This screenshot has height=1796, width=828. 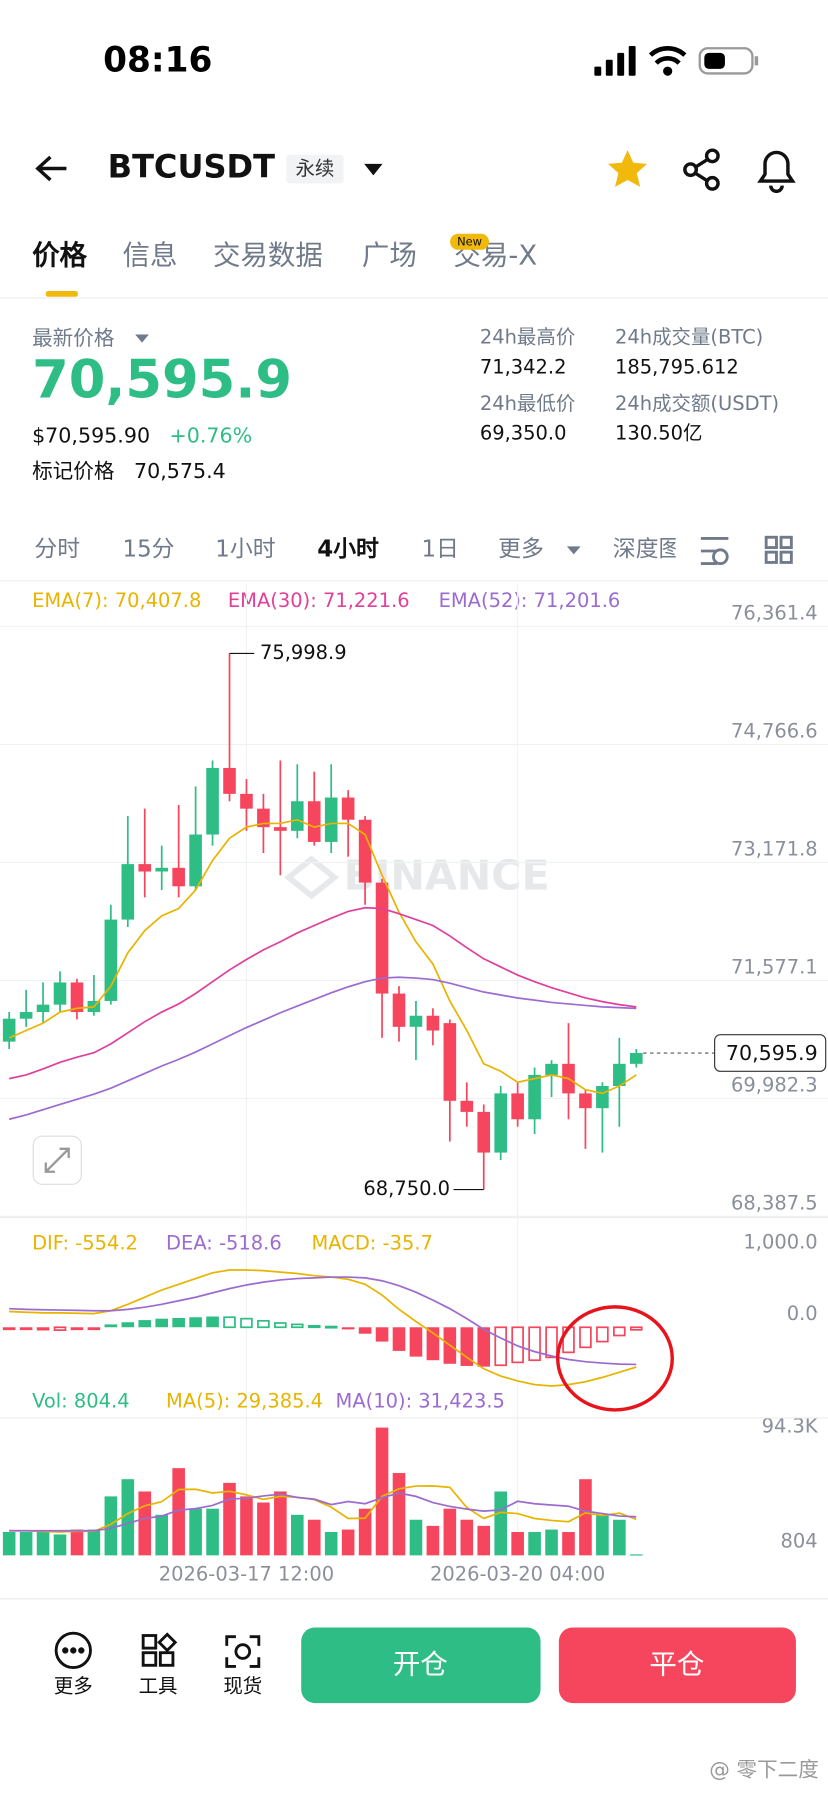 I want to click on price-type-dropdown, so click(x=142, y=338).